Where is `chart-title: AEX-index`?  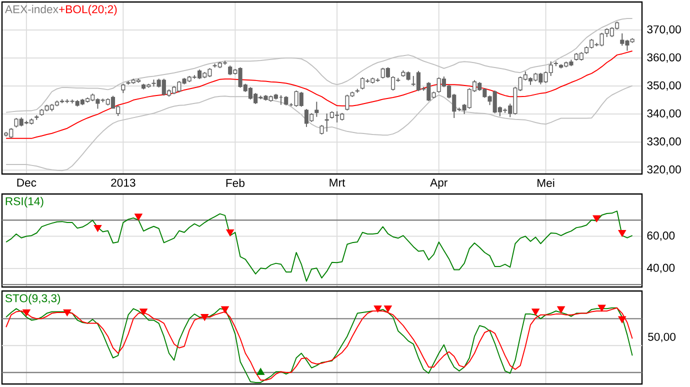
chart-title: AEX-index is located at coordinates (31, 9).